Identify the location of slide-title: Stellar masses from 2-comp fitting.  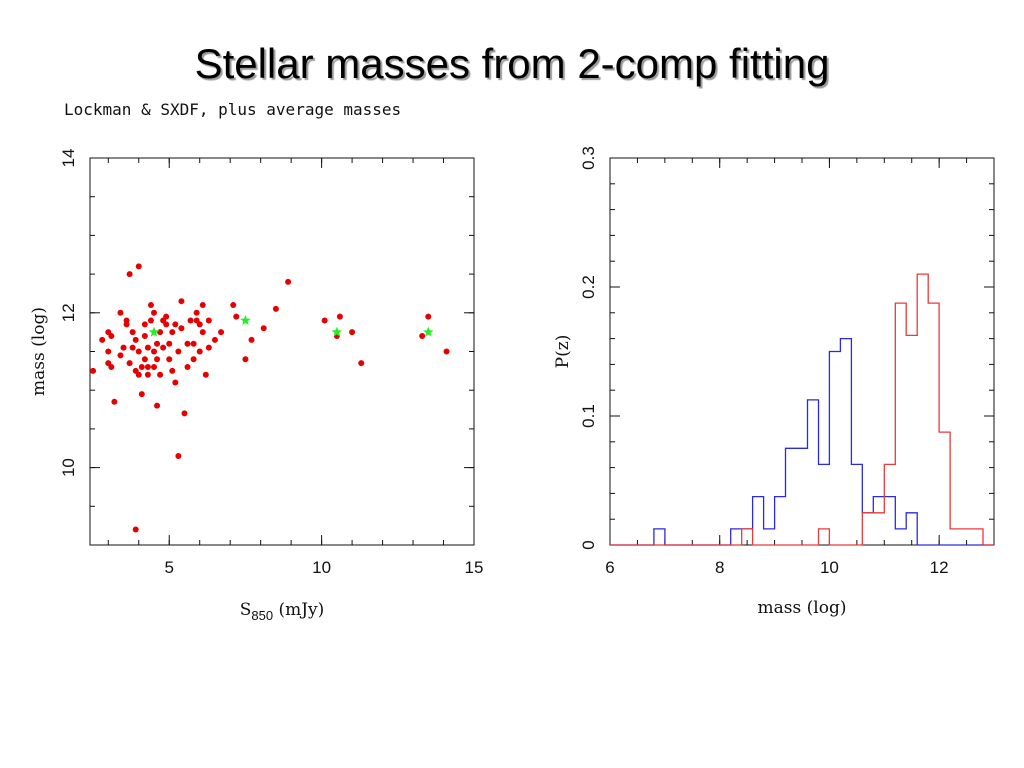
(512, 63).